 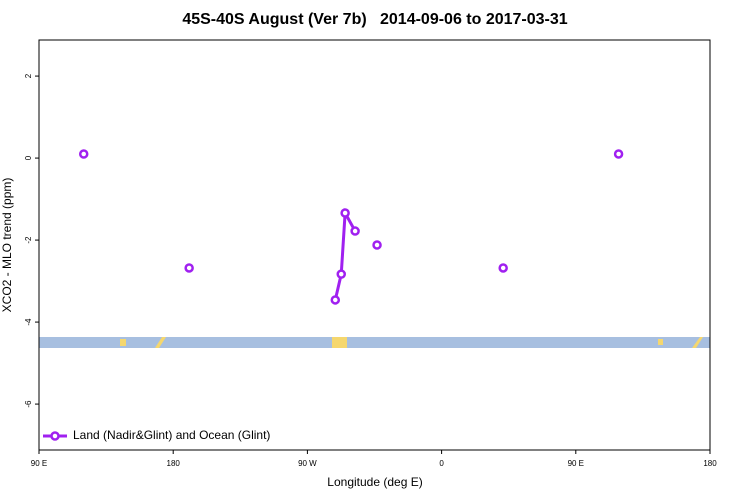 I want to click on y-tick-label: 0, so click(x=28, y=157).